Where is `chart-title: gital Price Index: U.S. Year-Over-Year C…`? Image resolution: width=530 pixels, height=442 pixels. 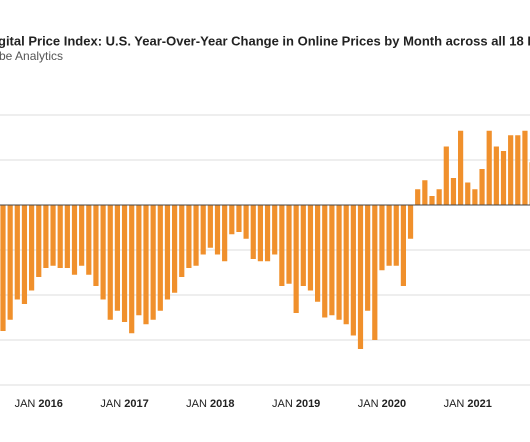 chart-title: gital Price Index: U.S. Year-Over-Year C… is located at coordinates (265, 40).